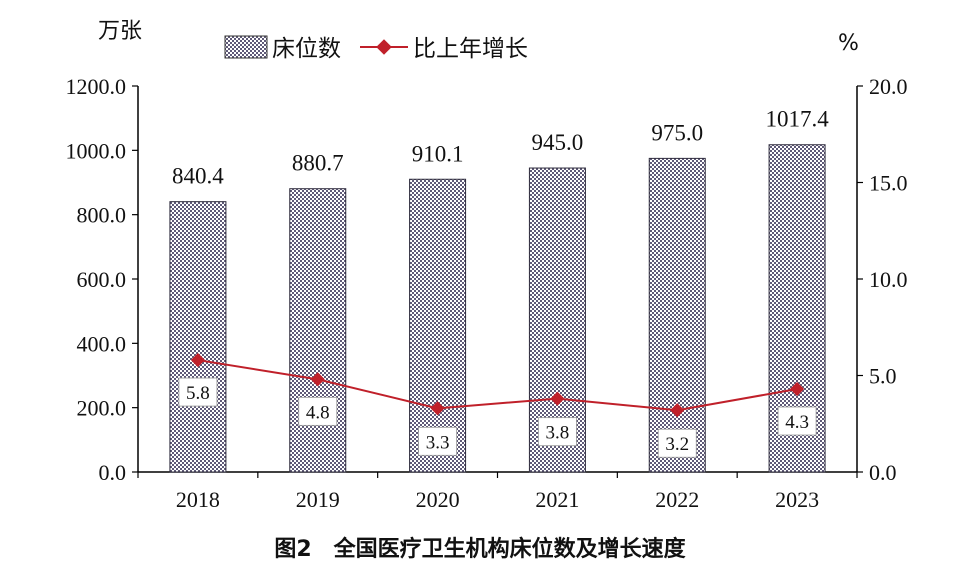  Describe the element at coordinates (438, 153) in the screenshot. I see `bar-value-label: 910.1` at that location.